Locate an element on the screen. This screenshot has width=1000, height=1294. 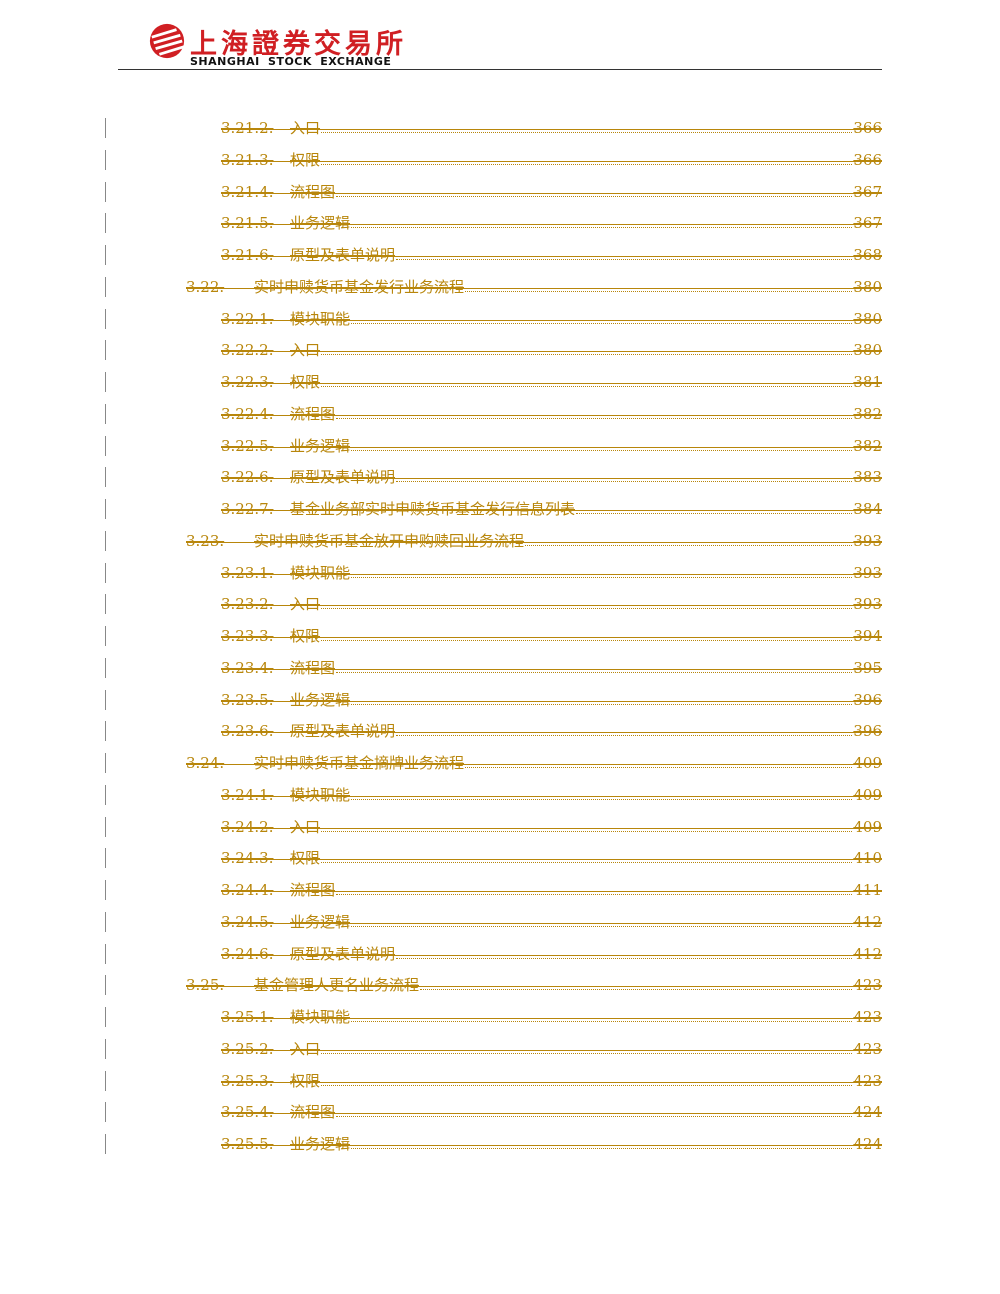
toc-entry-link: 3.23.1. 模块职能 393 is located at coordinates (551, 573).